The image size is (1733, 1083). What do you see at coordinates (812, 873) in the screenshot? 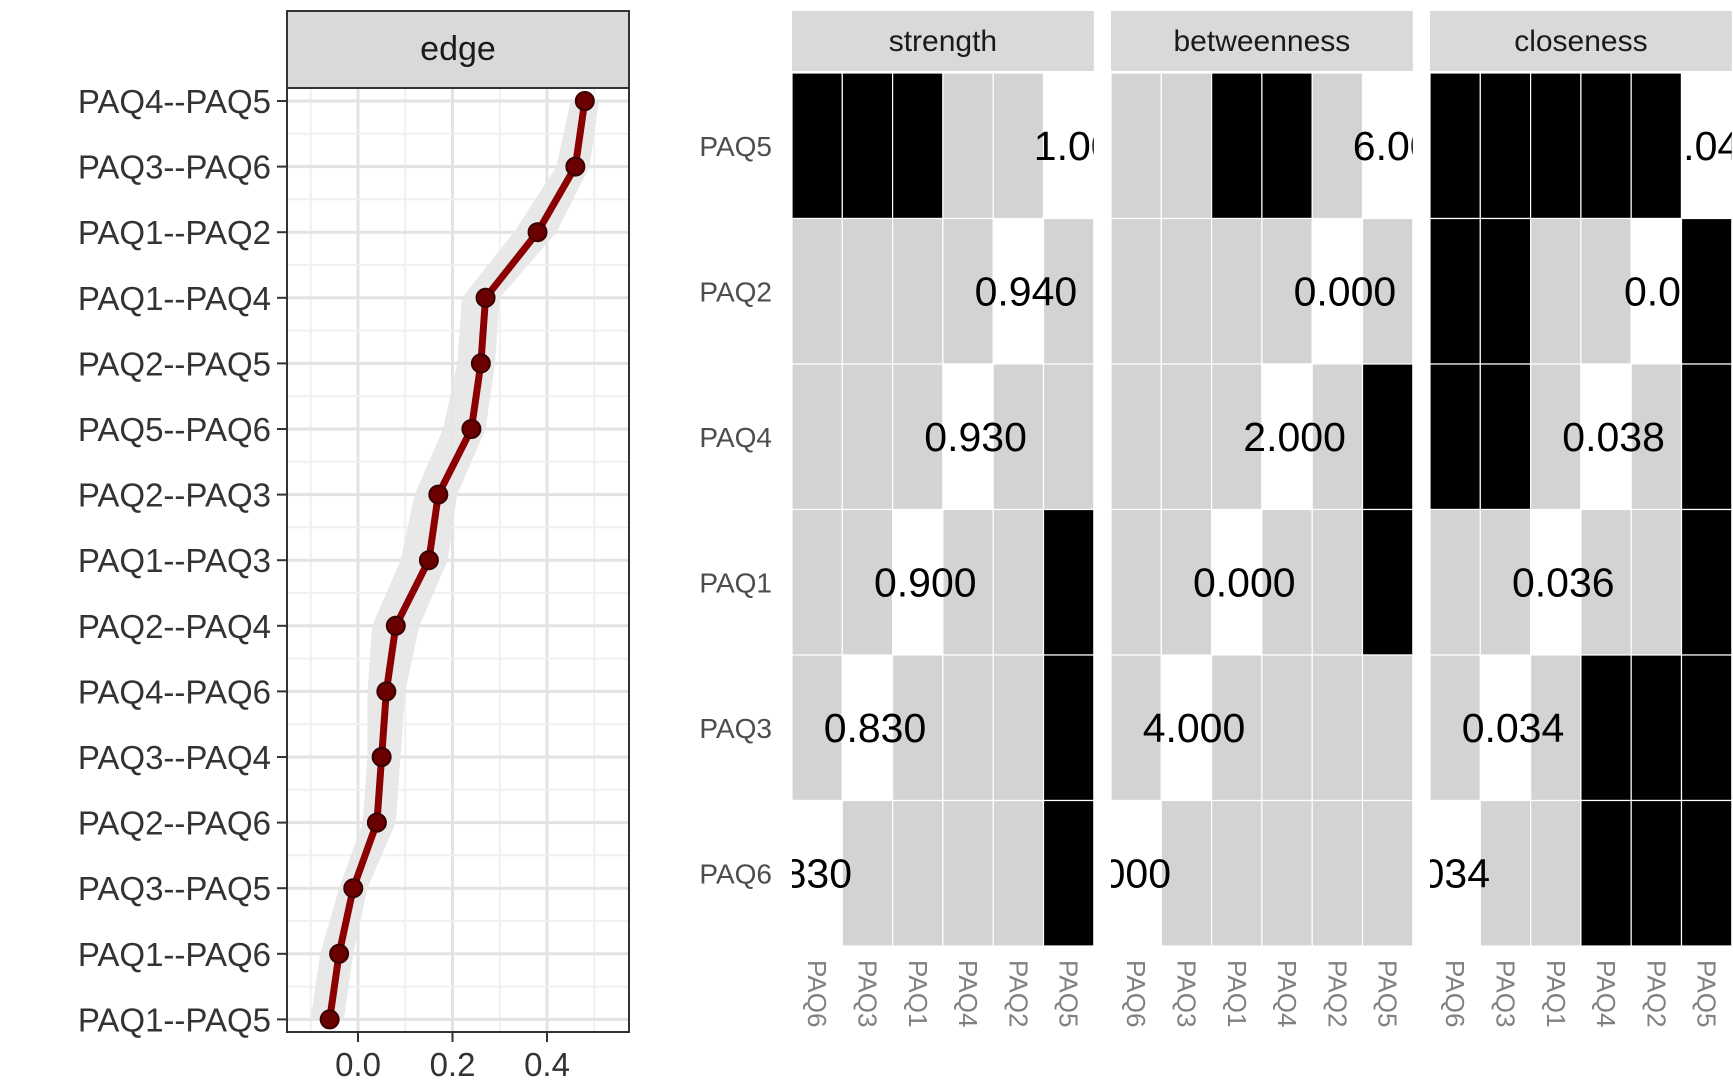
I see `heatmap-value-label: .830` at bounding box center [812, 873].